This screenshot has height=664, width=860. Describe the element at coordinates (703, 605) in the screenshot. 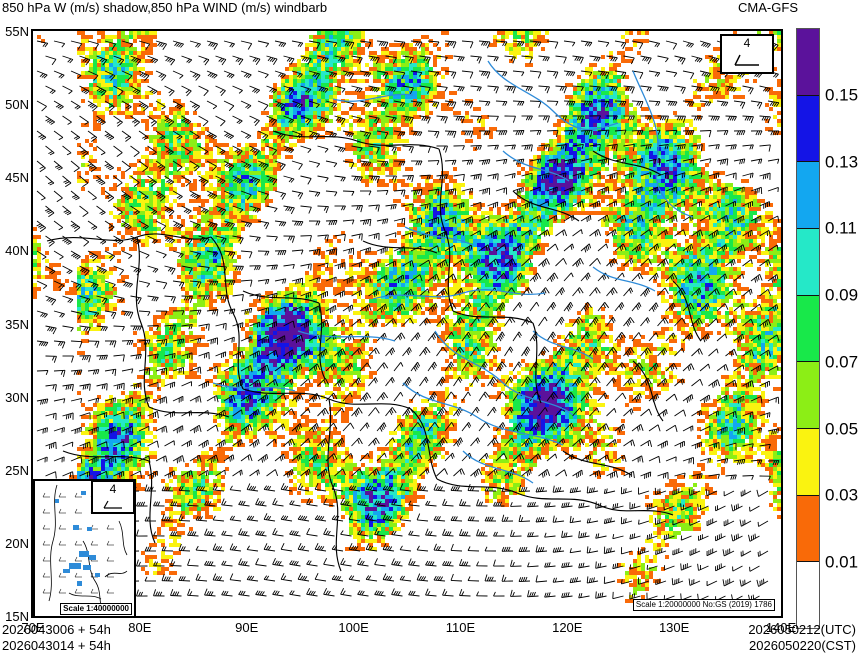

I see `map-scale-label: Scale 1:20000000 No:GS (2019) 1786` at that location.